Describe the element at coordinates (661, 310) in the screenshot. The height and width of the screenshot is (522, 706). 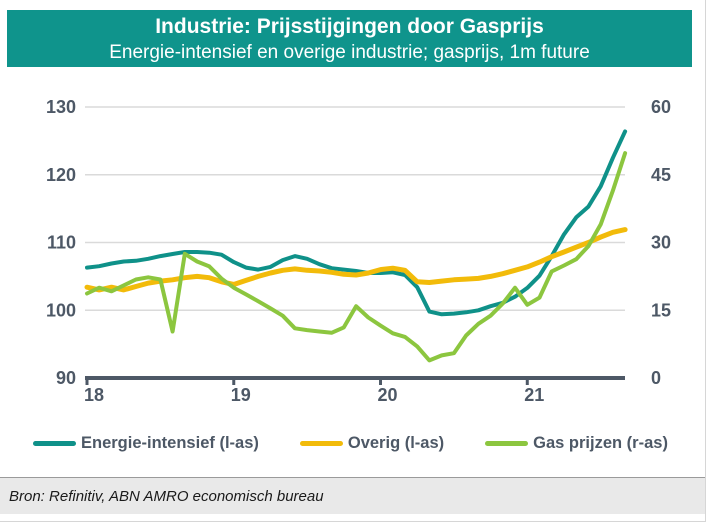
I see `svg-text: 15` at that location.